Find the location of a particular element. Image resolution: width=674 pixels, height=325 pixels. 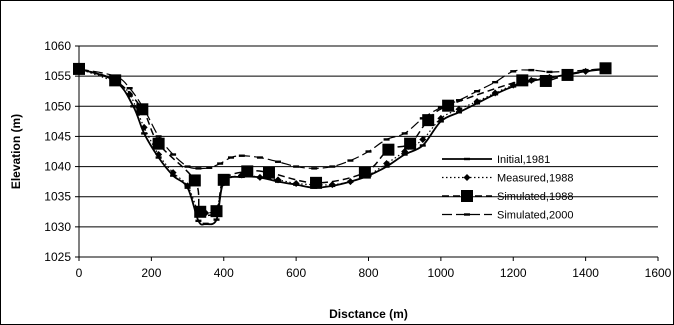

x-tick-label: 1200 is located at coordinates (513, 273).